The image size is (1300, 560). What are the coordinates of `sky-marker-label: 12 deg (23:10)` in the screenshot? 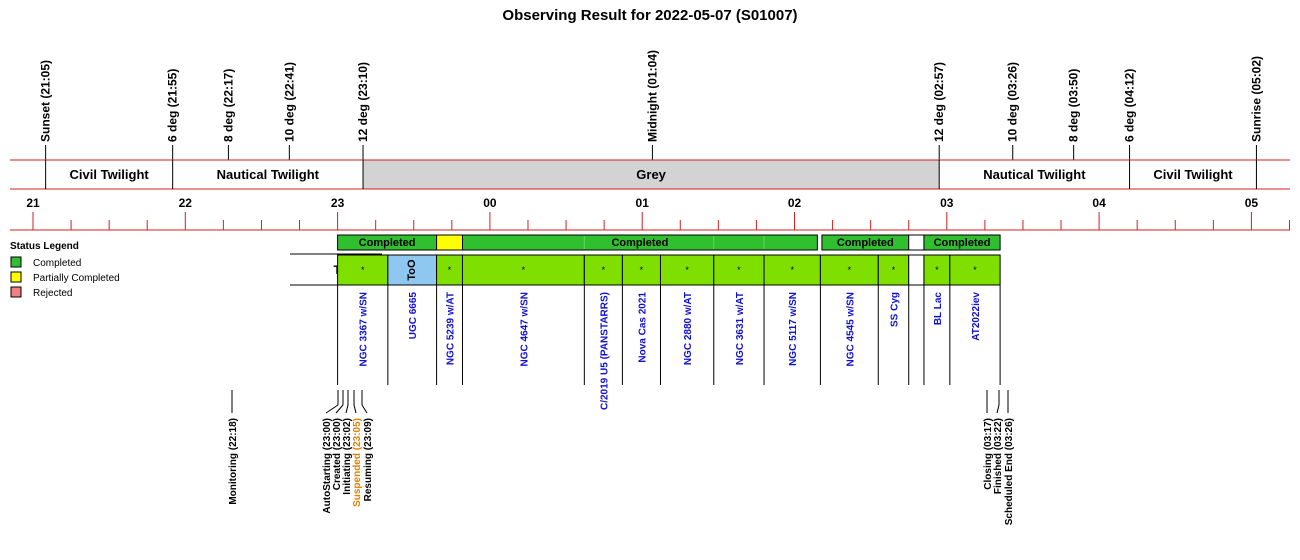 It's located at (363, 102).